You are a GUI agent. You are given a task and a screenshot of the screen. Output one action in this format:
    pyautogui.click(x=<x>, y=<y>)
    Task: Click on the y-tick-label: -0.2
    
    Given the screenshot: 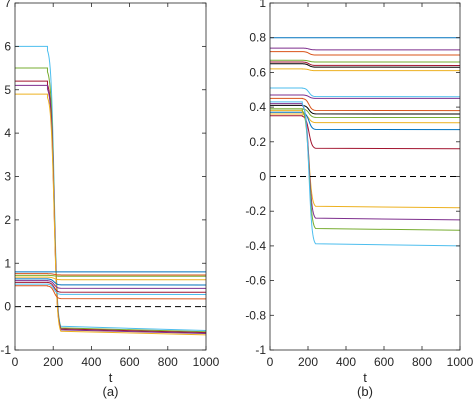 What is the action you would take?
    pyautogui.click(x=255, y=211)
    